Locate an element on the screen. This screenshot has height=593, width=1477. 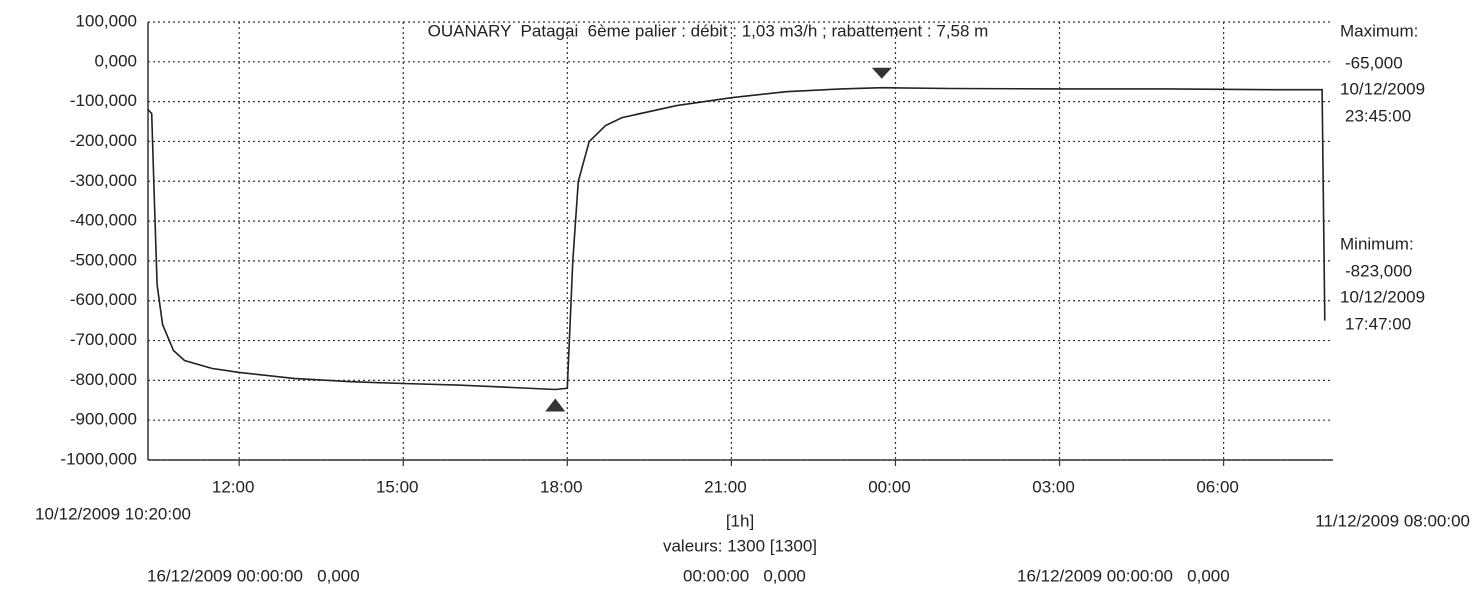
max-time: 23:45:00 is located at coordinates (1378, 115).